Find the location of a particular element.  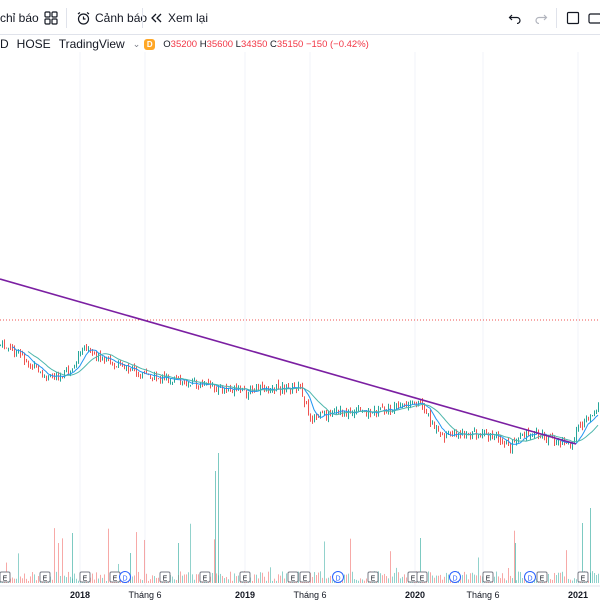

indicators-label: chỉ báo is located at coordinates (19, 18).